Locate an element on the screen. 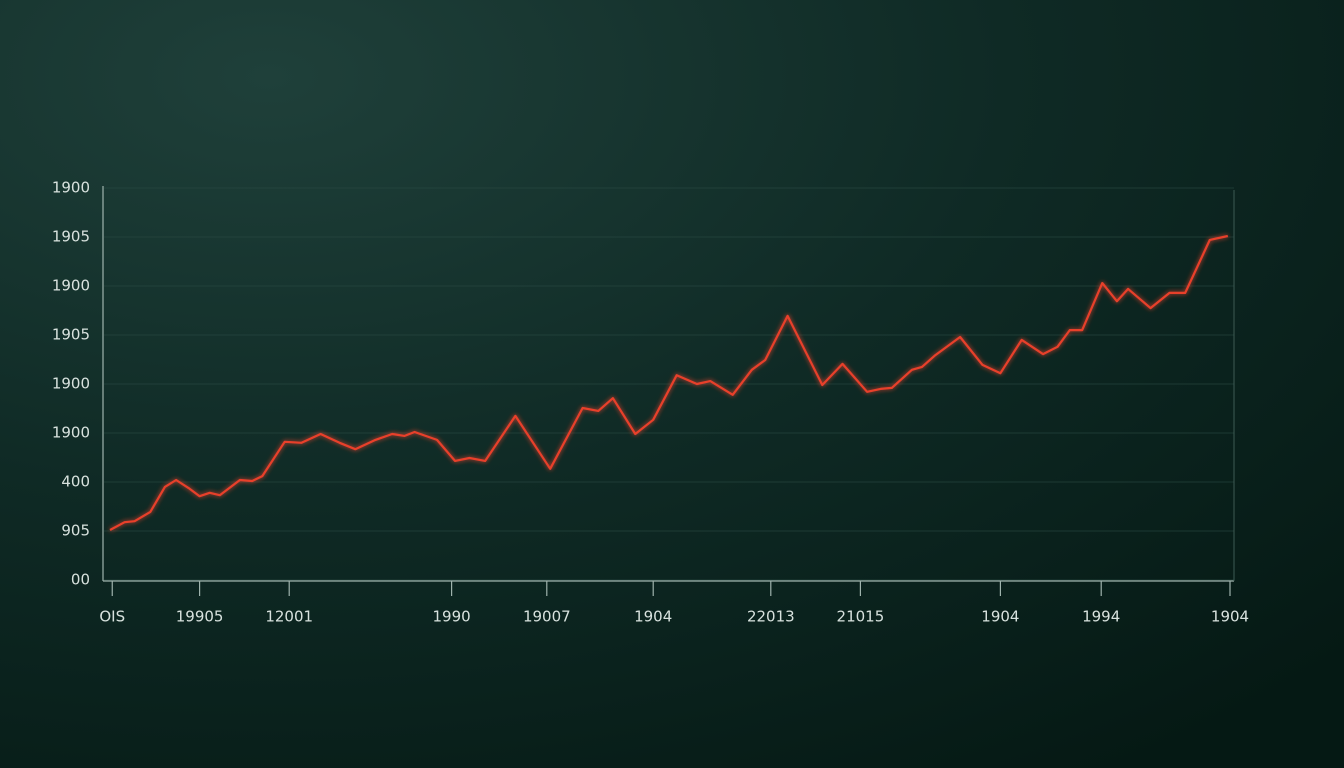 The width and height of the screenshot is (1344, 768). x-tick-label: 1994 is located at coordinates (1101, 617).